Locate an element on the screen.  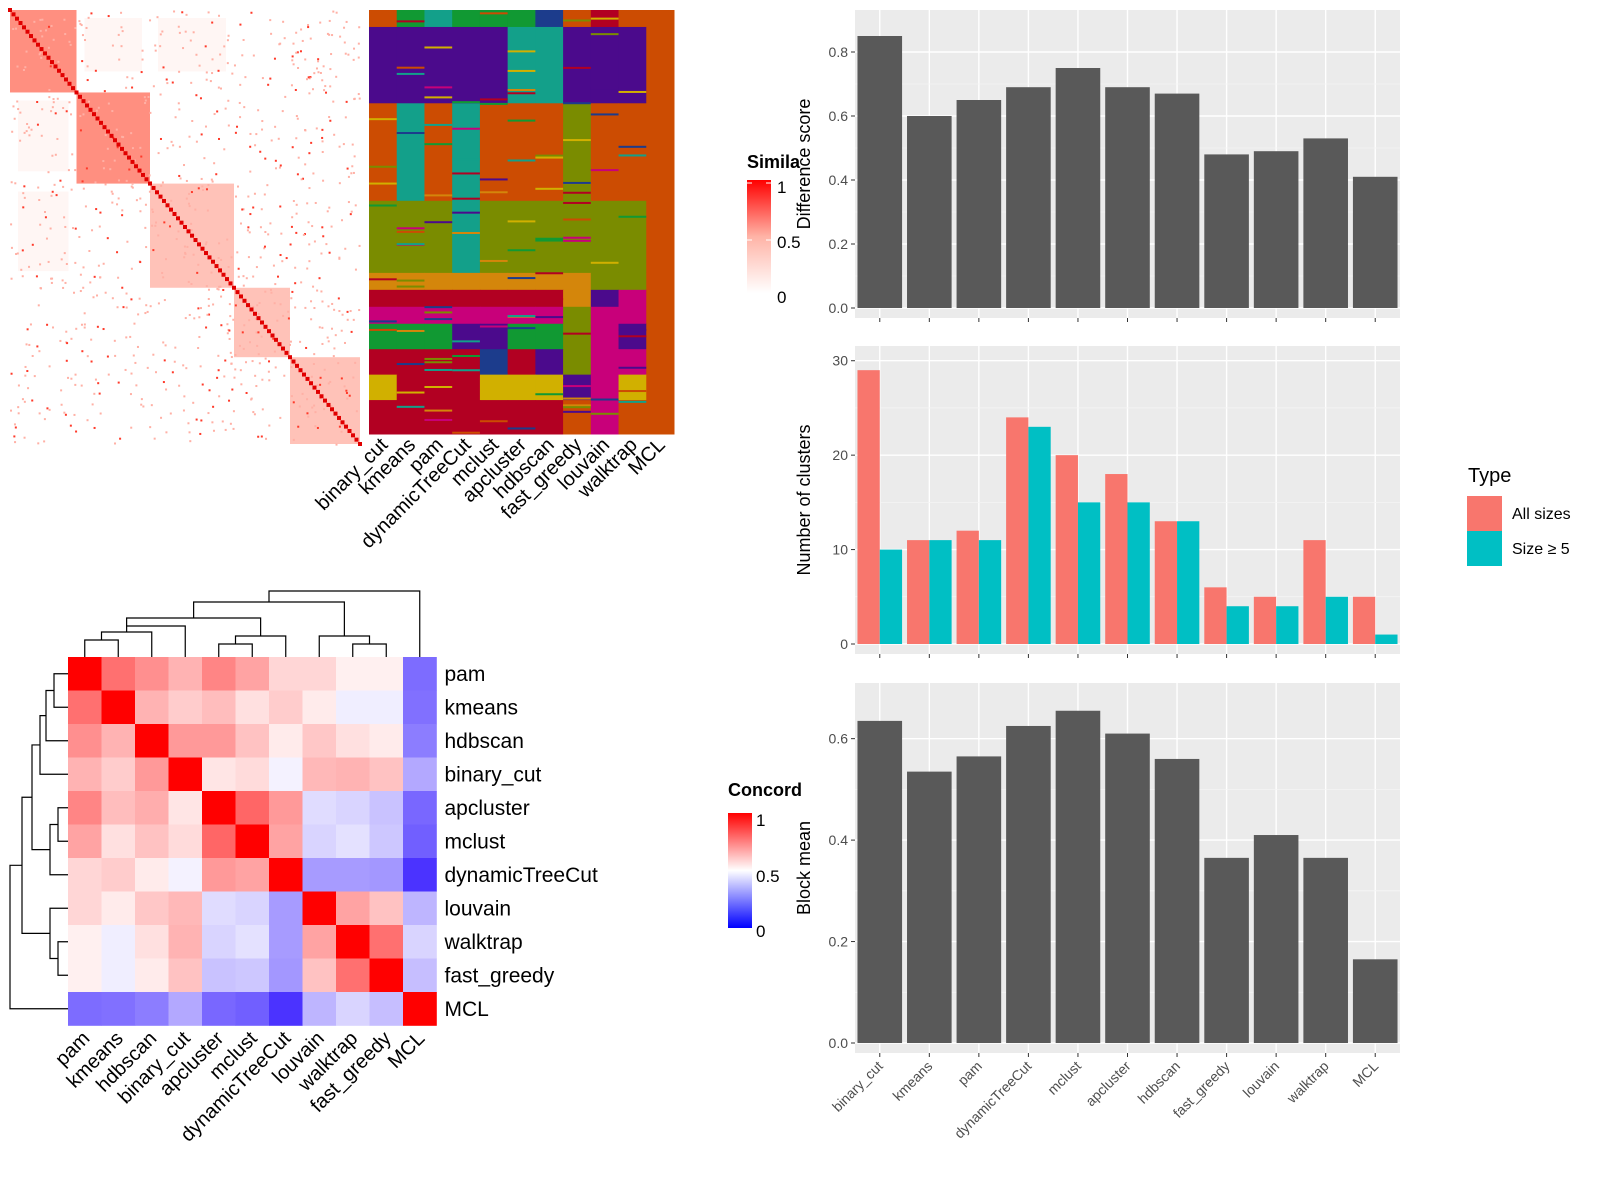
concordance-legend: Concord 1 0.5 0 is located at coordinates (765, 860).